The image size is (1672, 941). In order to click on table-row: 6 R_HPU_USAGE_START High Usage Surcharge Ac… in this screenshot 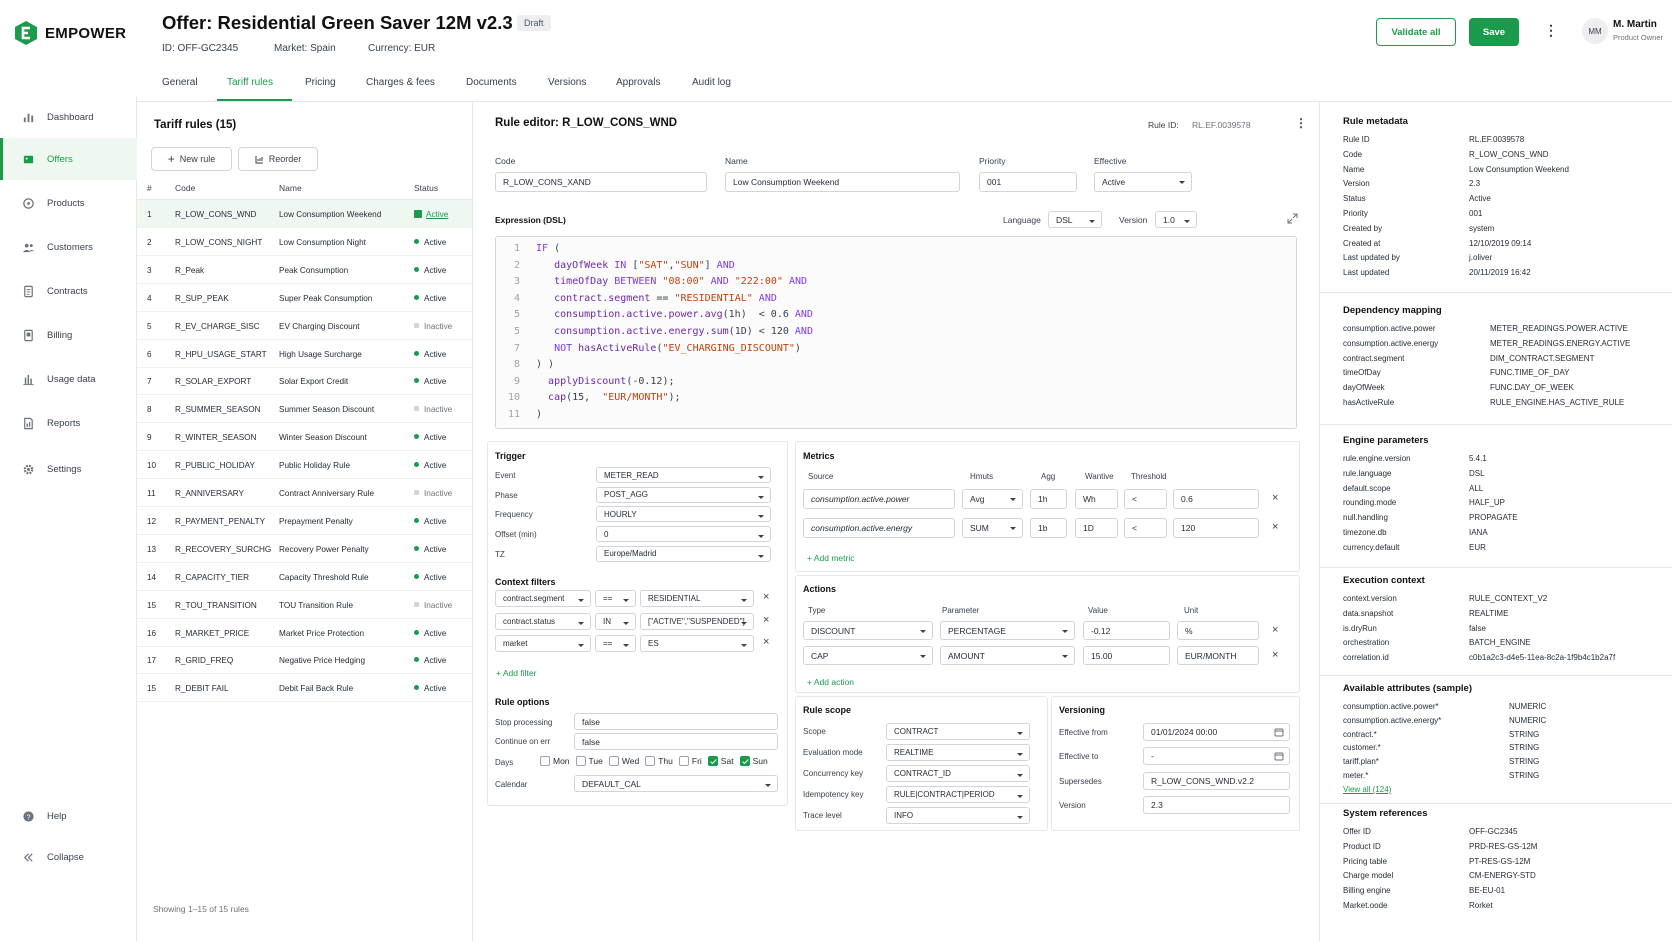, I will do `click(304, 354)`.